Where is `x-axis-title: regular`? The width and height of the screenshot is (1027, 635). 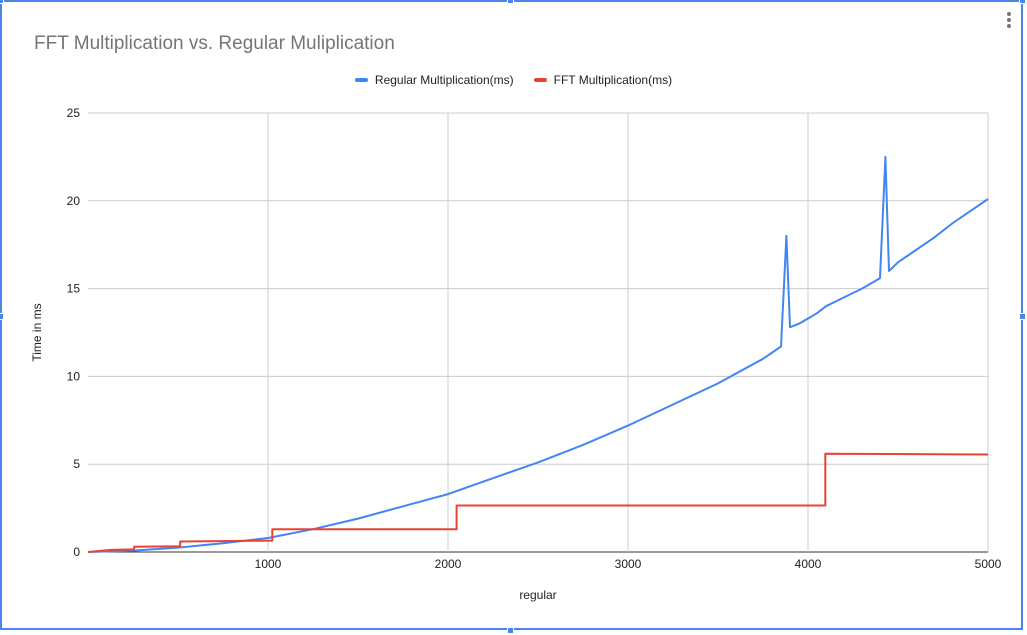 x-axis-title: regular is located at coordinates (537, 595).